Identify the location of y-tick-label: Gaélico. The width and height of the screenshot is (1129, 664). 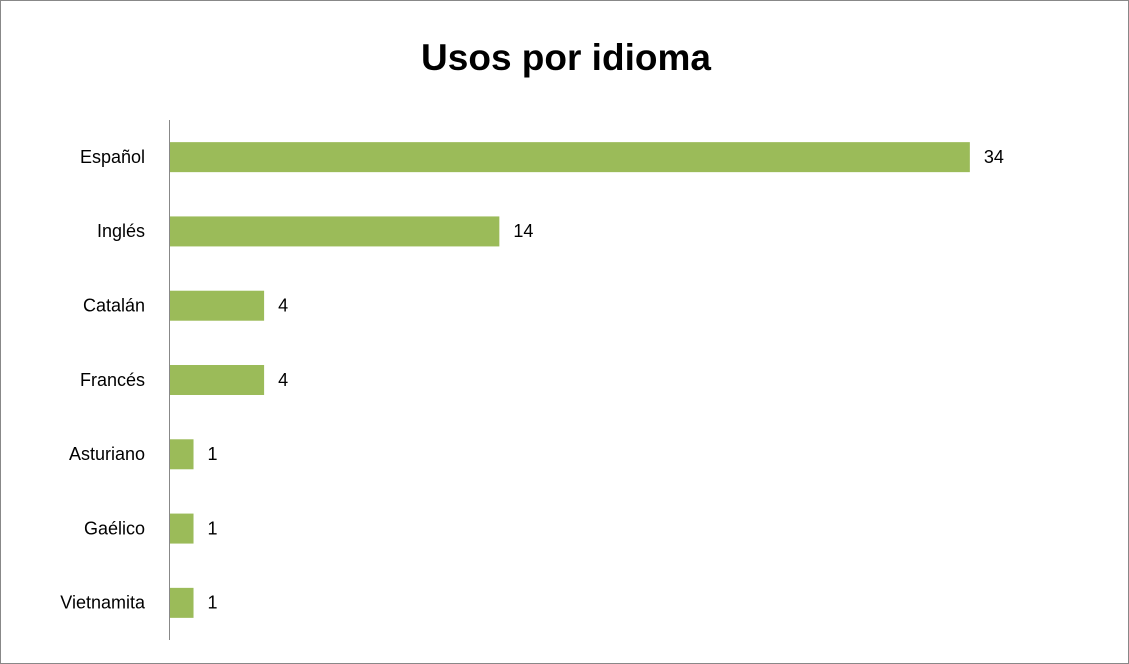
(114, 528).